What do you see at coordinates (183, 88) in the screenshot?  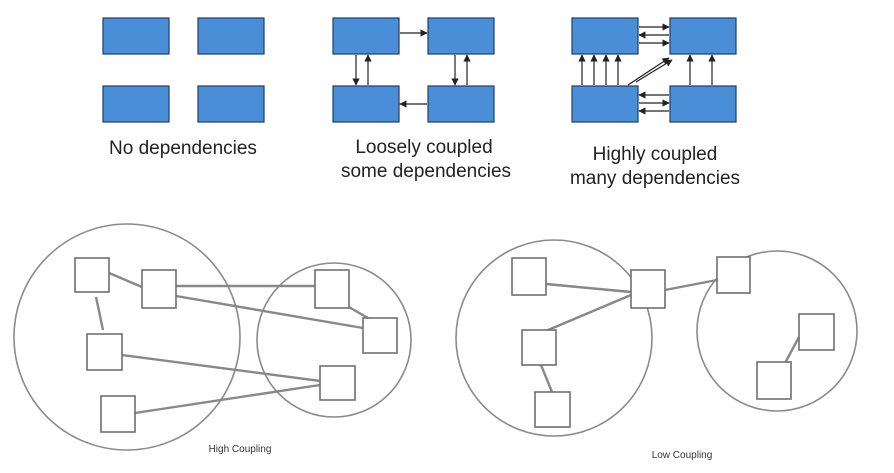 I see `no-dependencies-panel: No dependencies` at bounding box center [183, 88].